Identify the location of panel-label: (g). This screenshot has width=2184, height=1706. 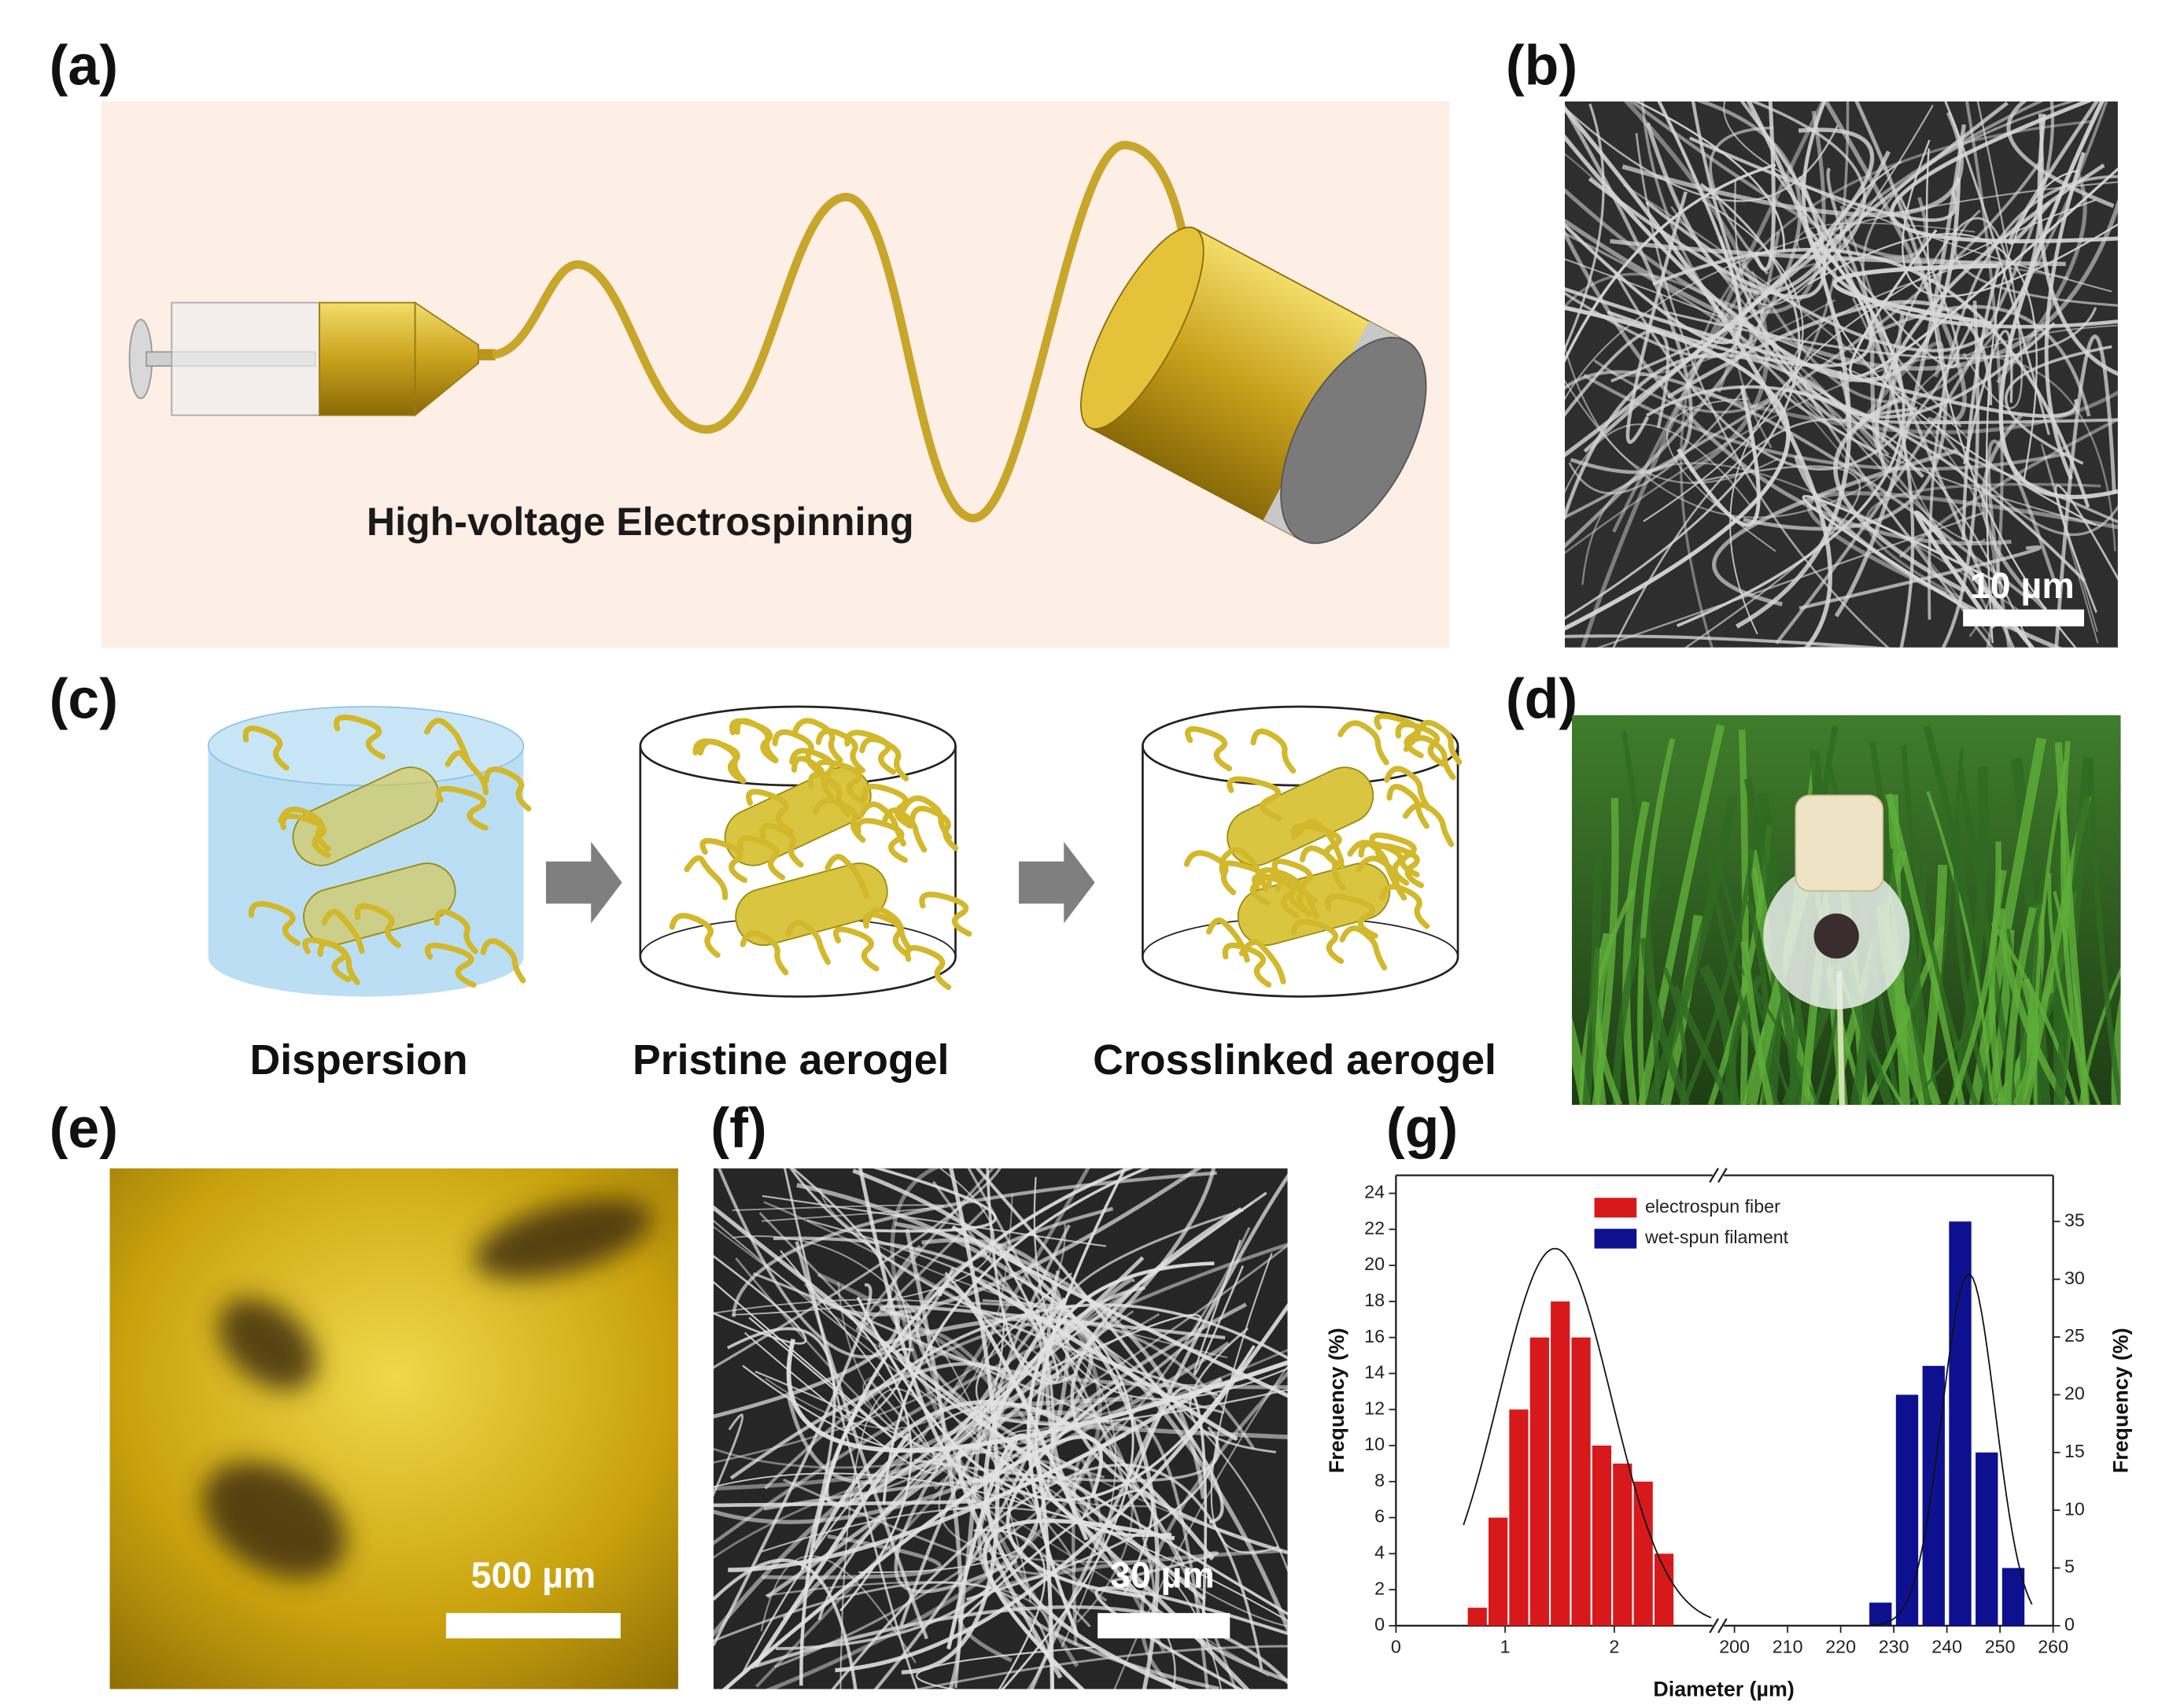
(1422, 1128).